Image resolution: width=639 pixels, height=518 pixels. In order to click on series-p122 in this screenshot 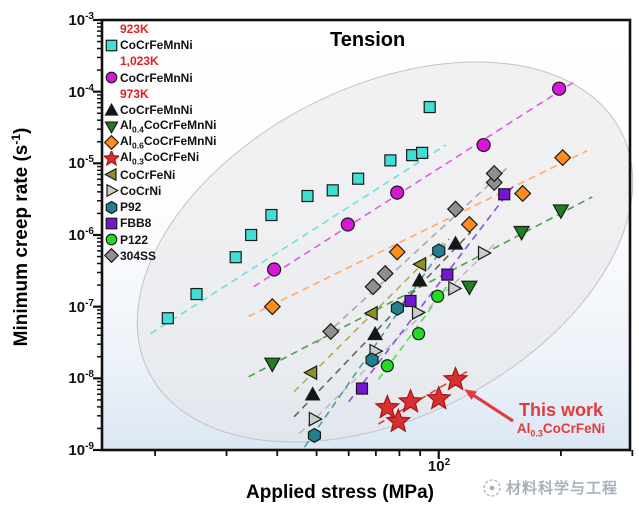, I will do `click(412, 331)`.